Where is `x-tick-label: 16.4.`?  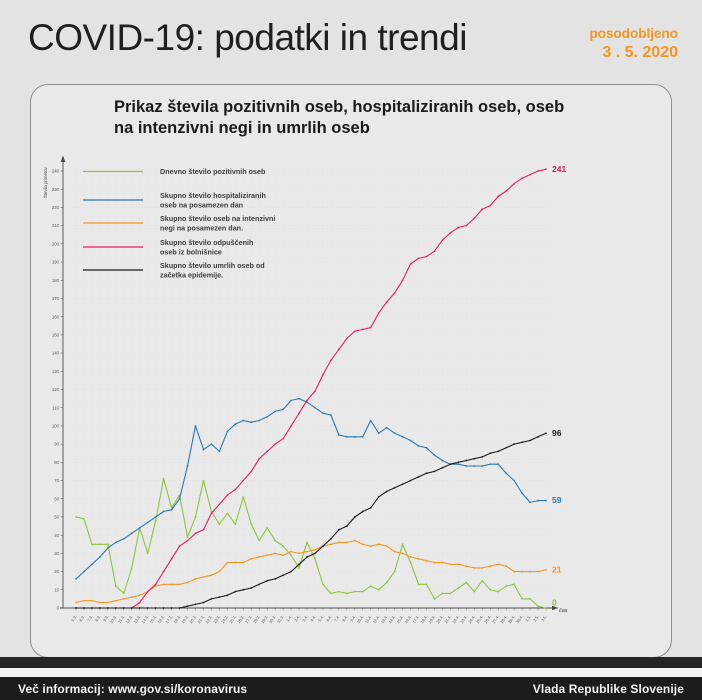 x-tick-label: 16.4. is located at coordinates (407, 619).